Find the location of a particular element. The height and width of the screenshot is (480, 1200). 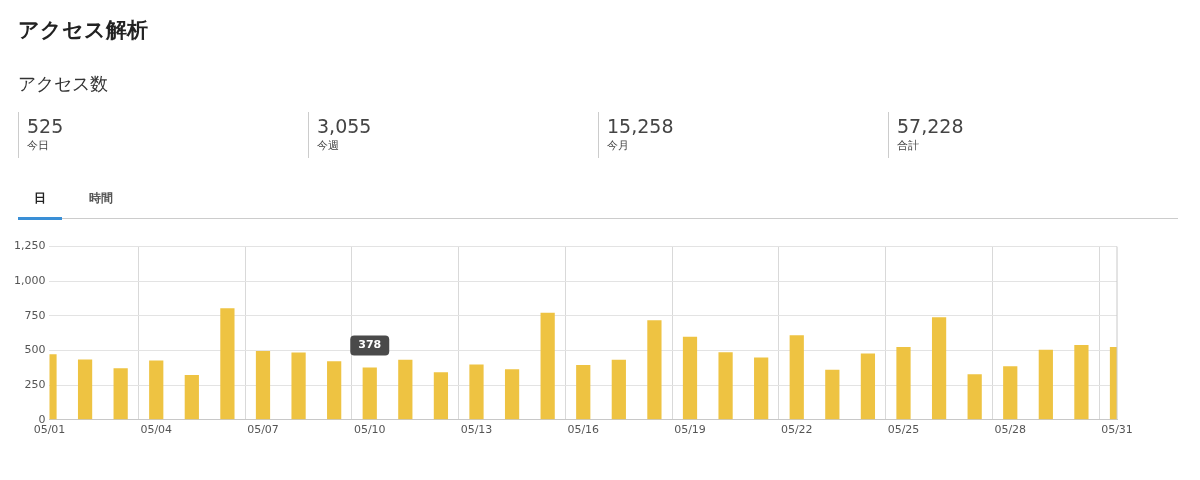

x-tick-label: 05/04 is located at coordinates (156, 430).